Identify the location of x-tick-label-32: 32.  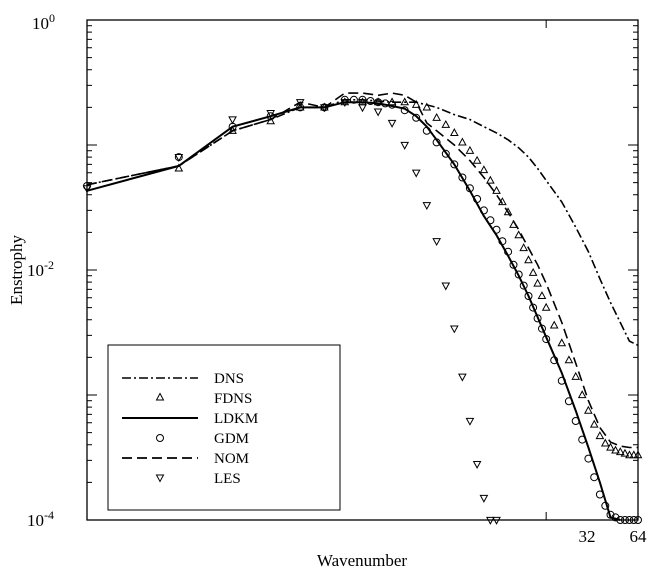
(587, 536).